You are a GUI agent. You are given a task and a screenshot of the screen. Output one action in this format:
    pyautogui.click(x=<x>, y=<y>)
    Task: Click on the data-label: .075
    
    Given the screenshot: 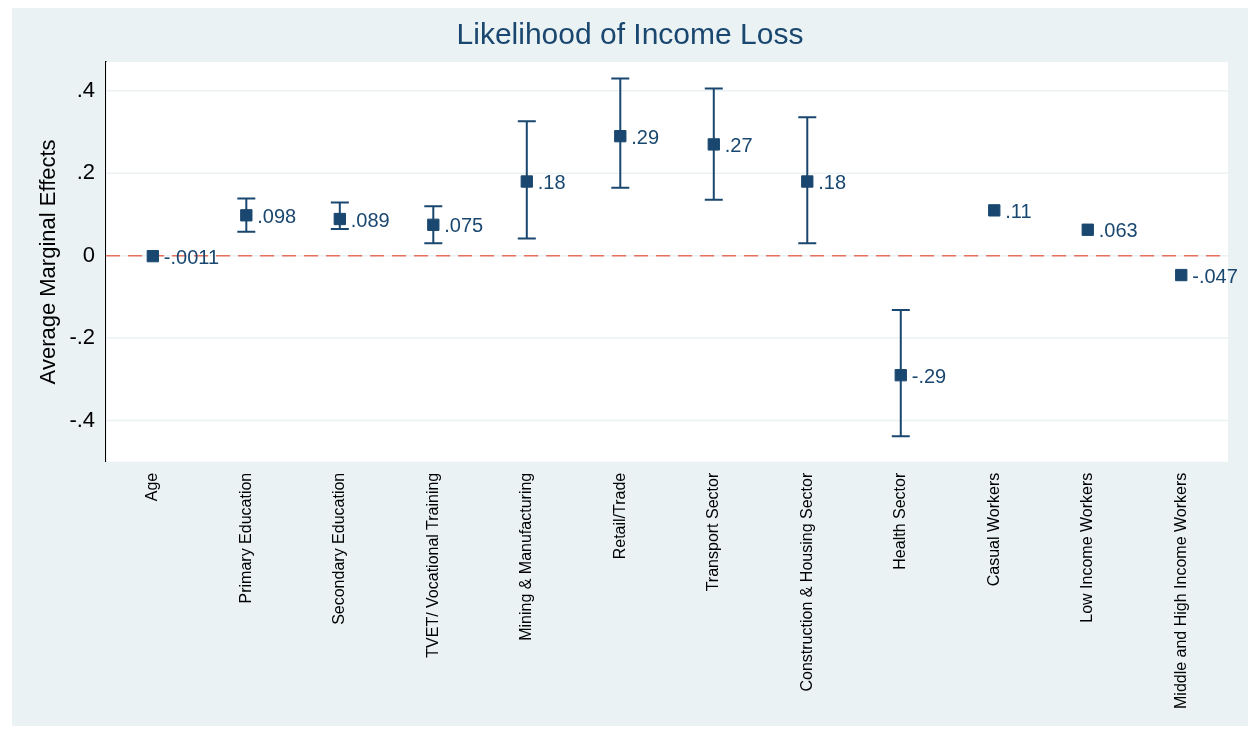 What is the action you would take?
    pyautogui.click(x=464, y=225)
    